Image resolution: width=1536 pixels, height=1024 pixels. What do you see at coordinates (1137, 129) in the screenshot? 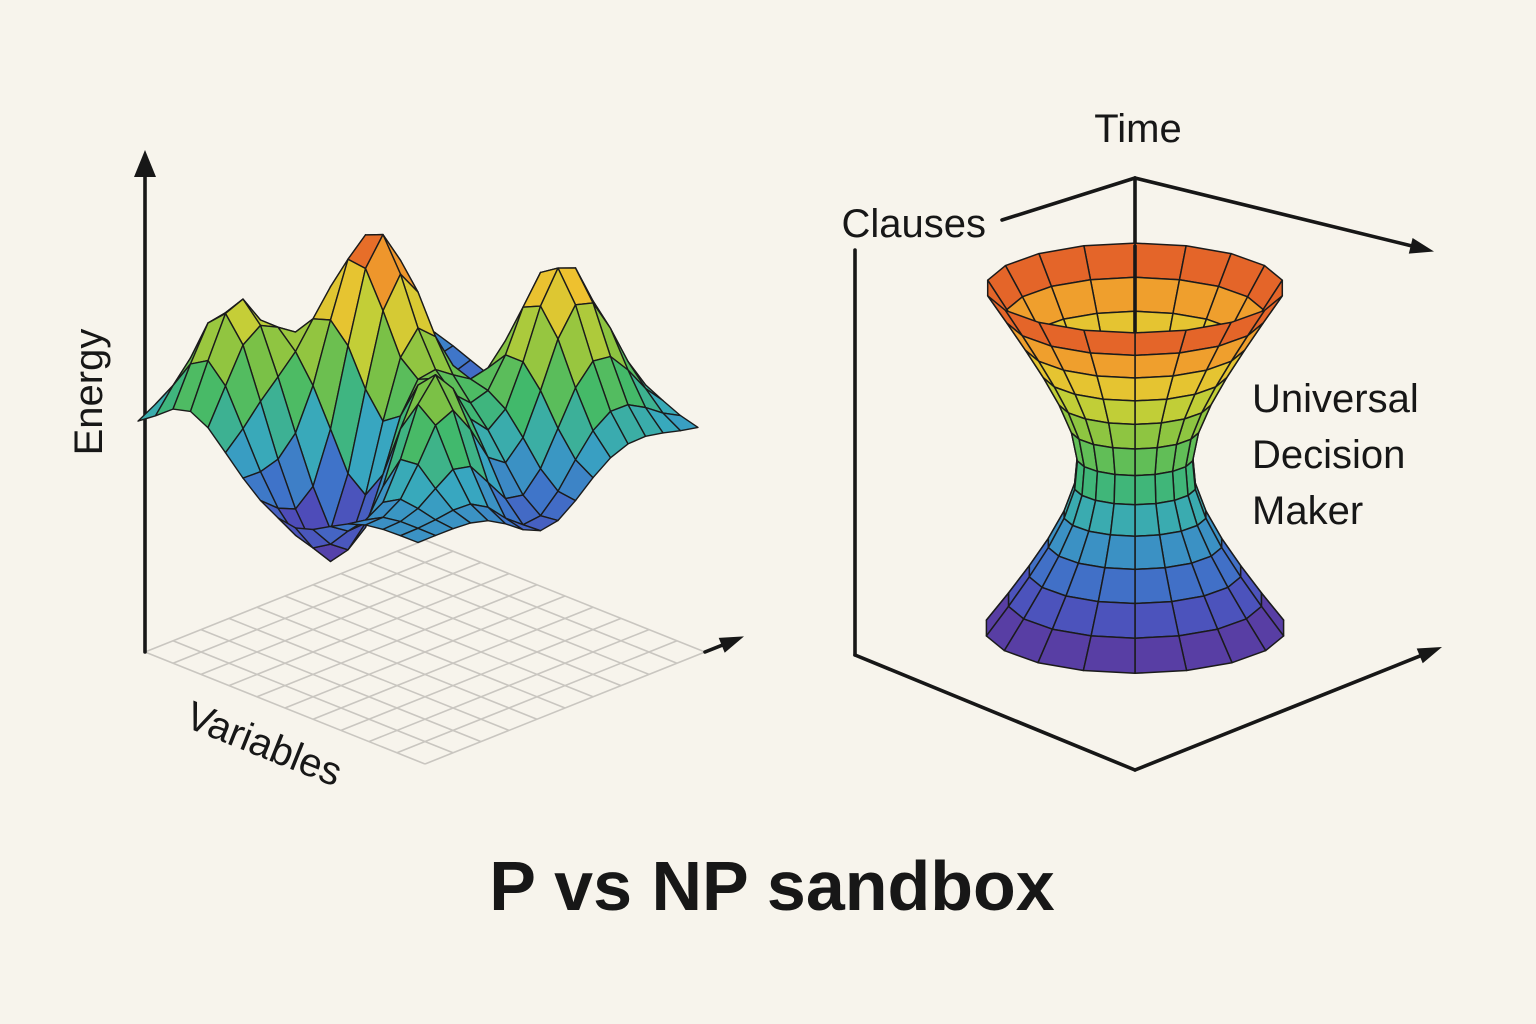
I see `time-axis-label: Time` at bounding box center [1137, 129].